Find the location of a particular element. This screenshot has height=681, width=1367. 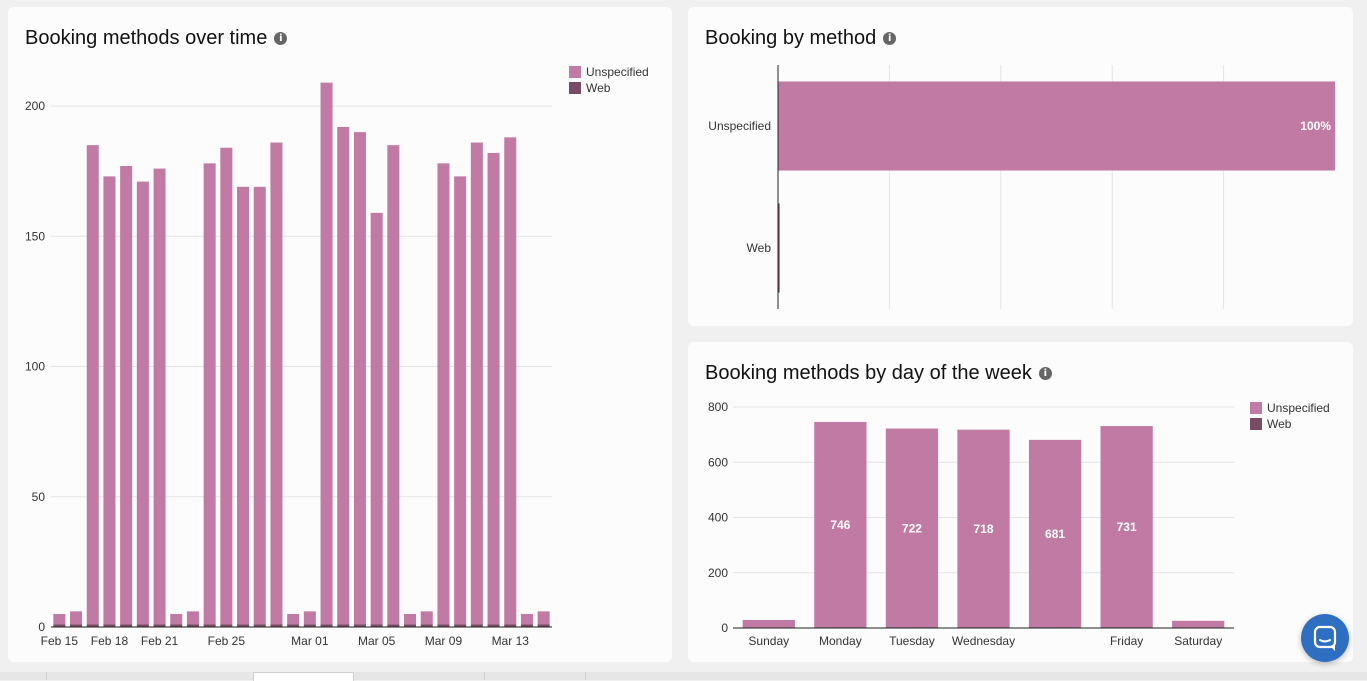

x-tick-label: Wednesday is located at coordinates (983, 641).